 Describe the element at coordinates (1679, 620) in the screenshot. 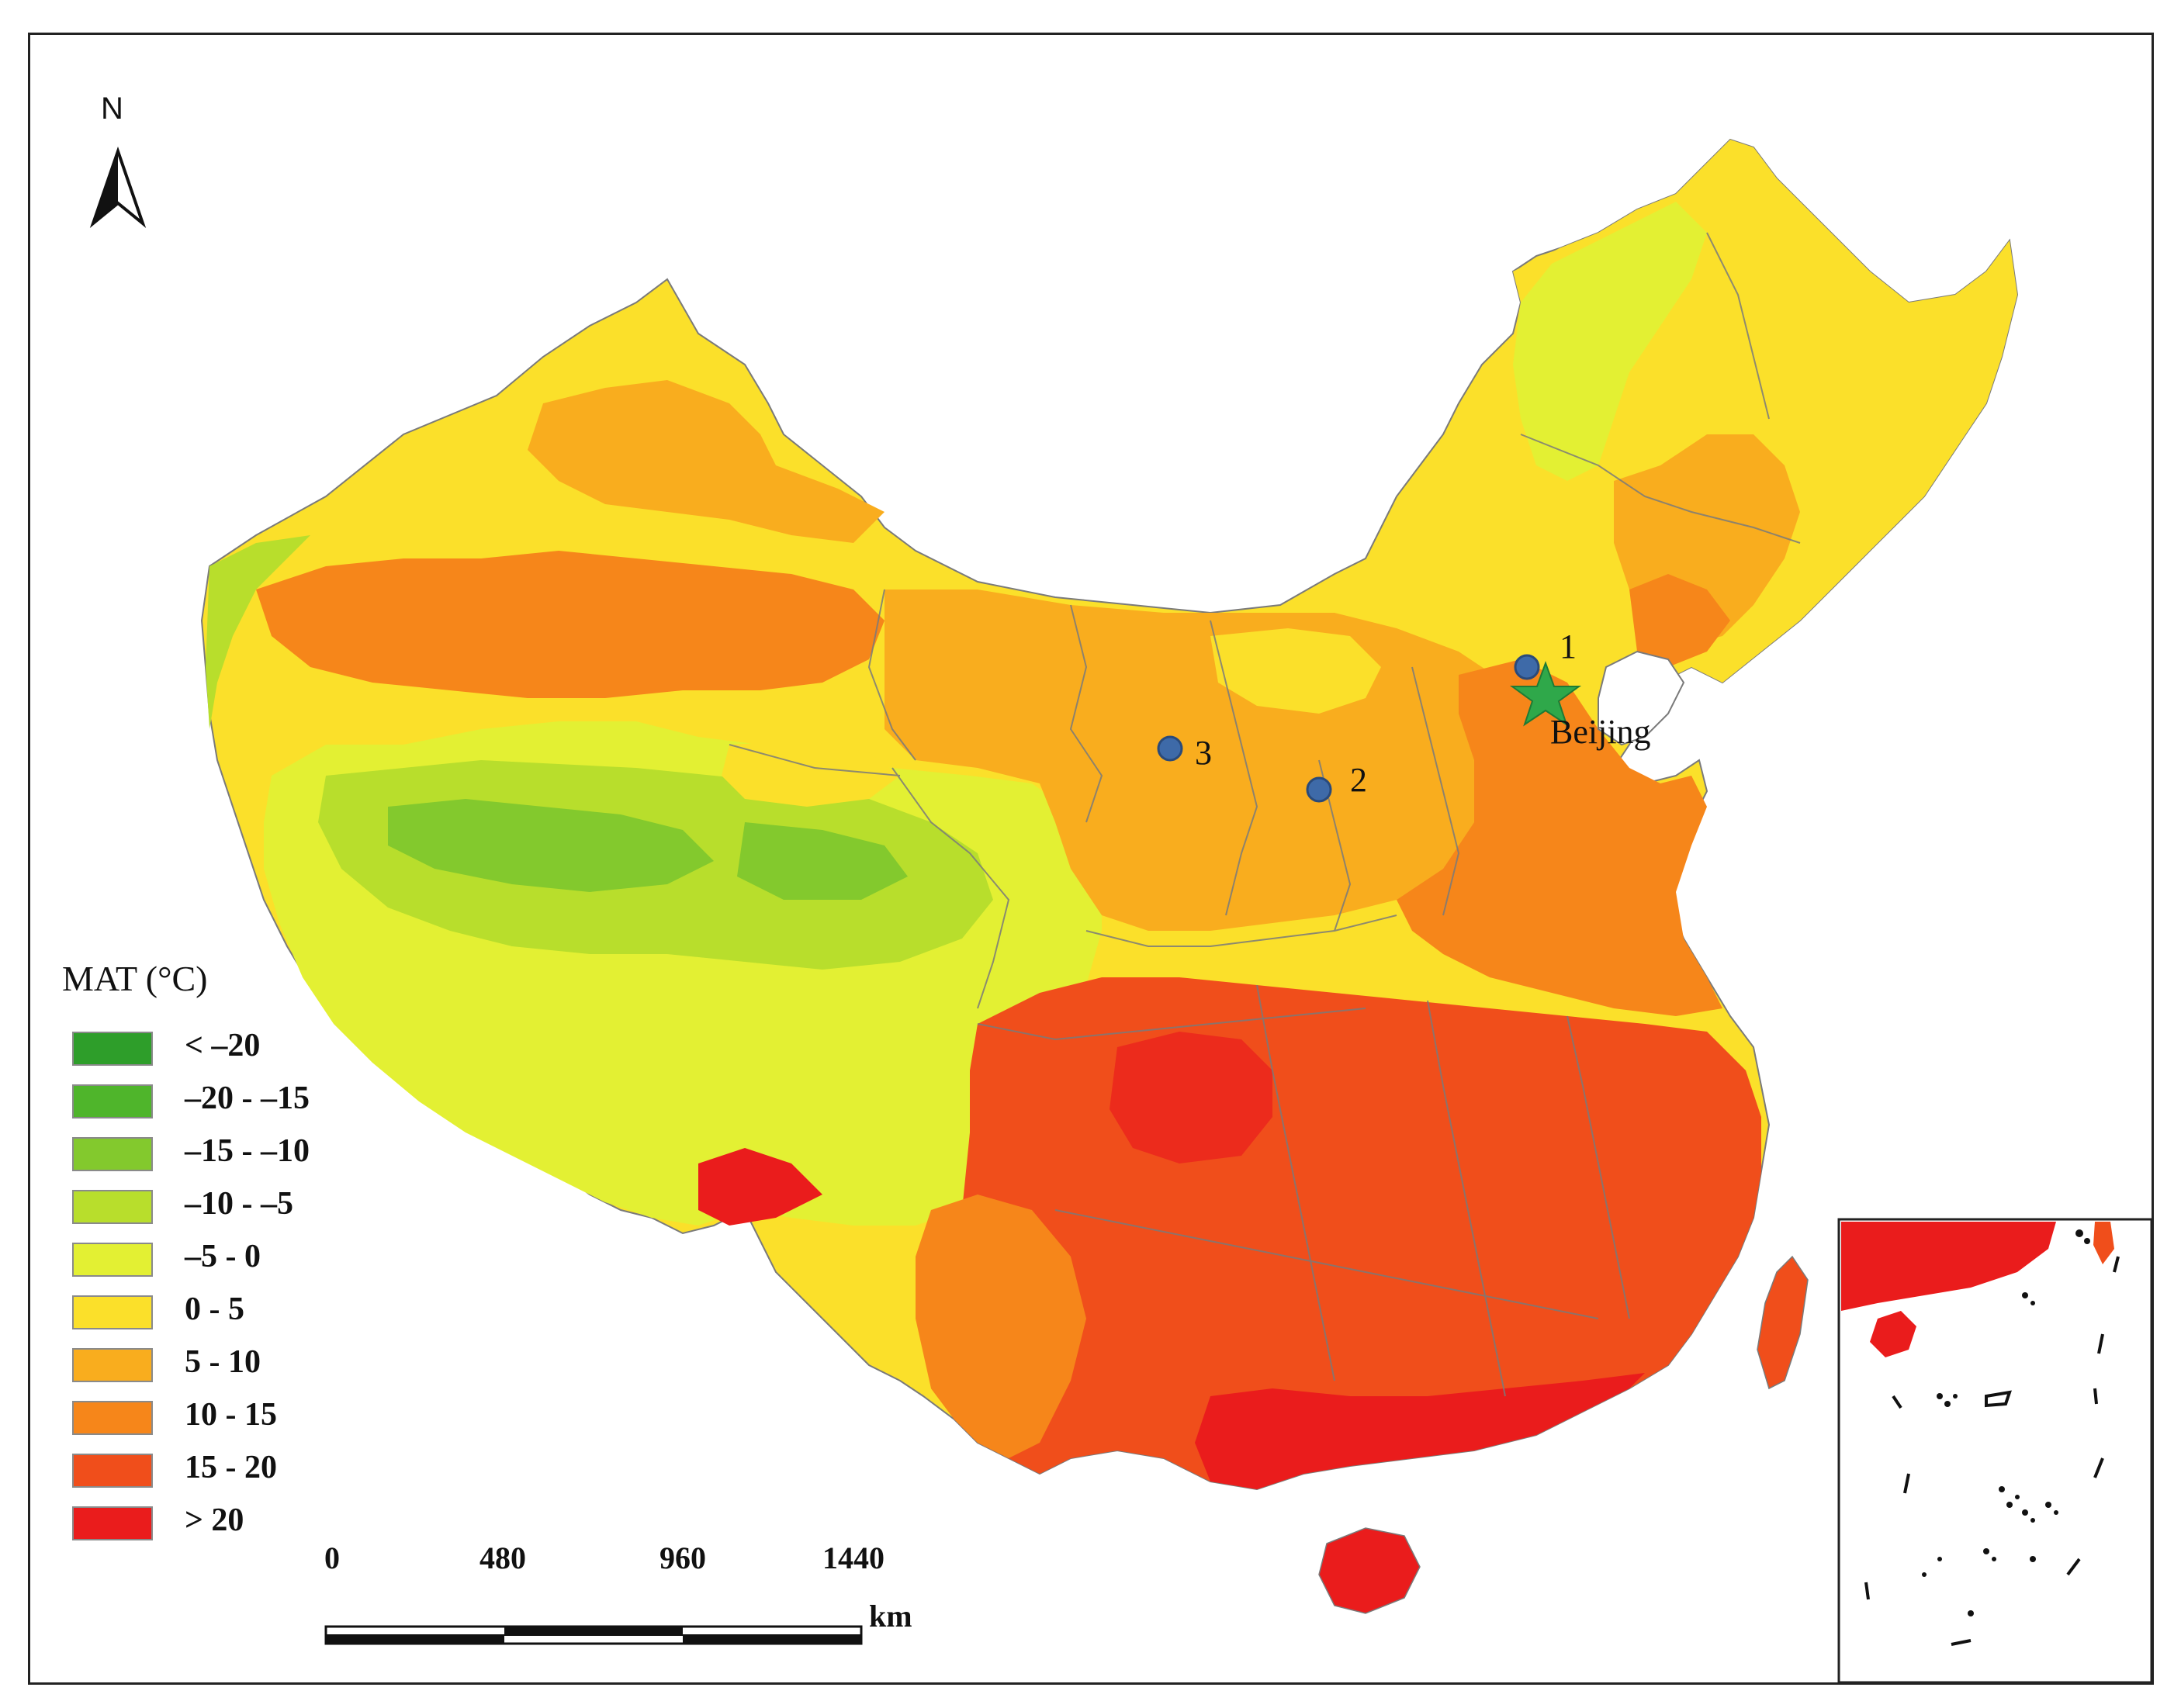

I see `liaodong-warm` at that location.